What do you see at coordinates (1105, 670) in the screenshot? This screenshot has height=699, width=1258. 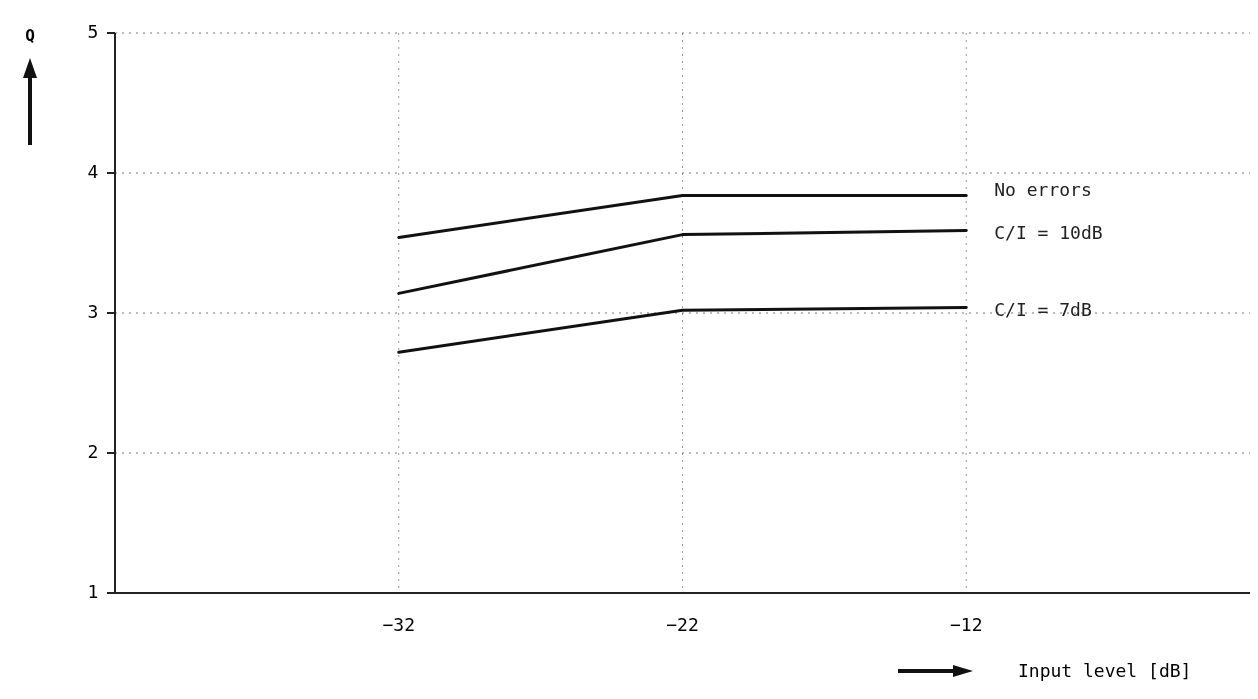 I see `x-axis-title: Input level [dB]` at bounding box center [1105, 670].